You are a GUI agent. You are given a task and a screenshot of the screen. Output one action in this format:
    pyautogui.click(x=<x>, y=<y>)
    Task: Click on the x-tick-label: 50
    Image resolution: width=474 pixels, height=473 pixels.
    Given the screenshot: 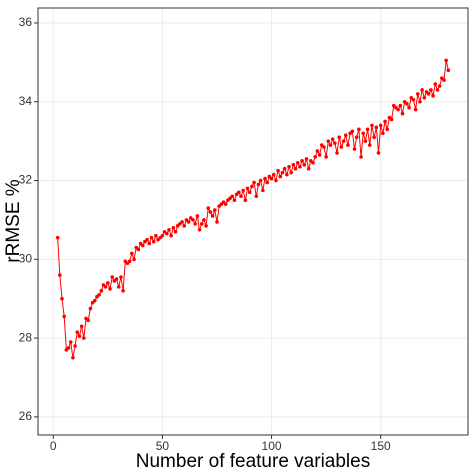 What is the action you would take?
    pyautogui.click(x=163, y=446)
    